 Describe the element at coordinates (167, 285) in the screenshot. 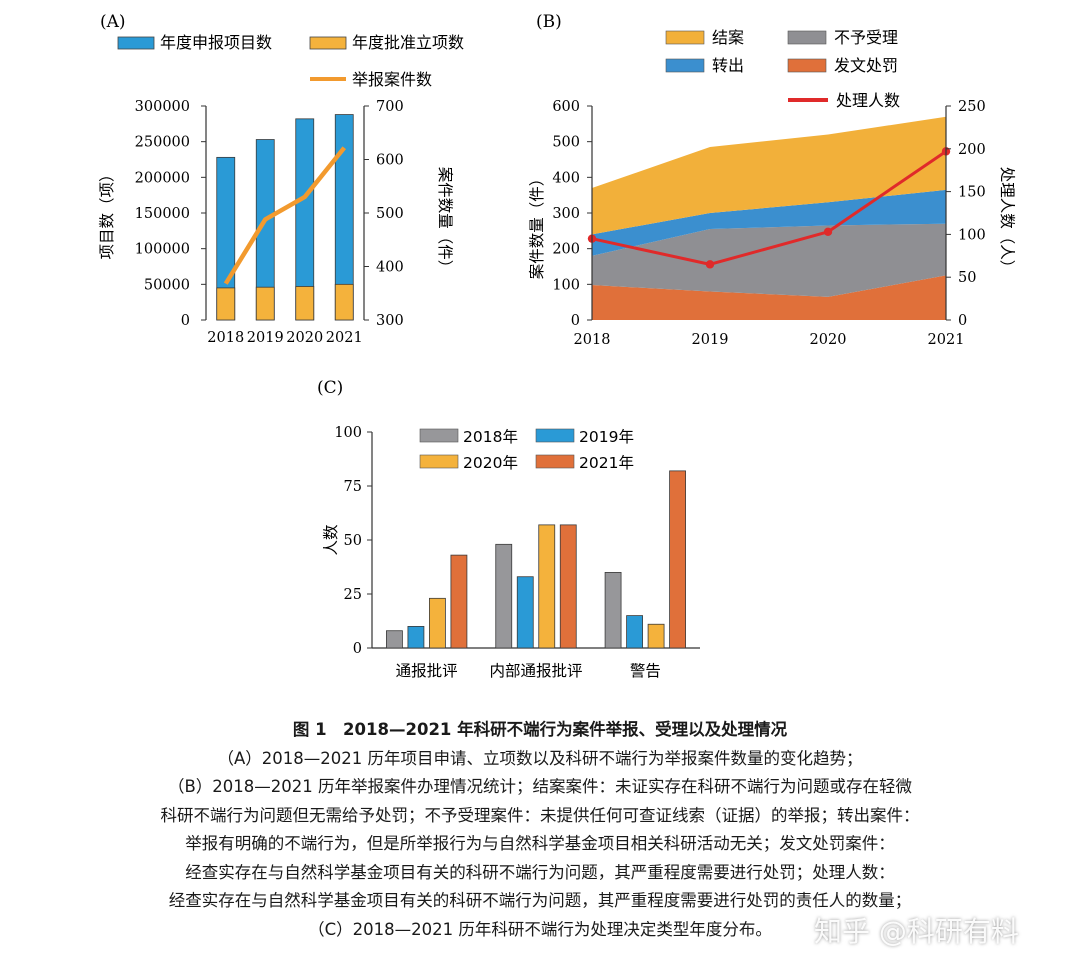

I see `y-tick-label: 50000` at that location.